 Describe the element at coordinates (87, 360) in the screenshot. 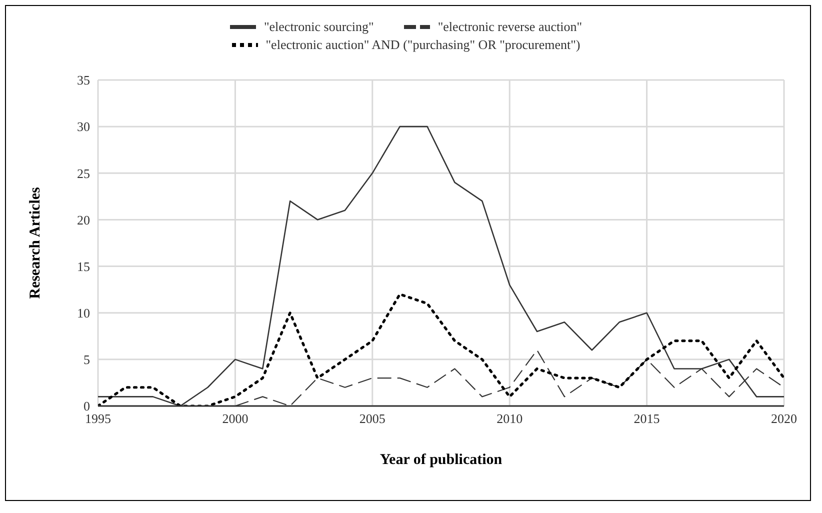

I see `y-tick-label: 5` at that location.